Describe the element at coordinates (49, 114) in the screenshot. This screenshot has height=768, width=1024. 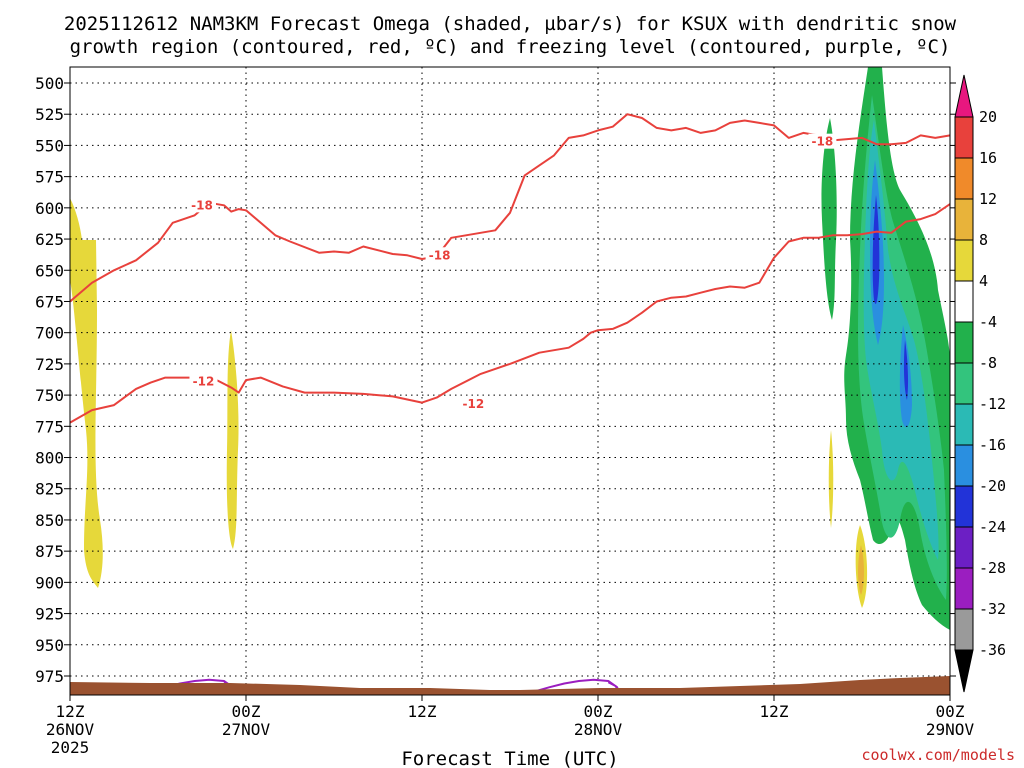
I see `y-tick-label: 525` at that location.